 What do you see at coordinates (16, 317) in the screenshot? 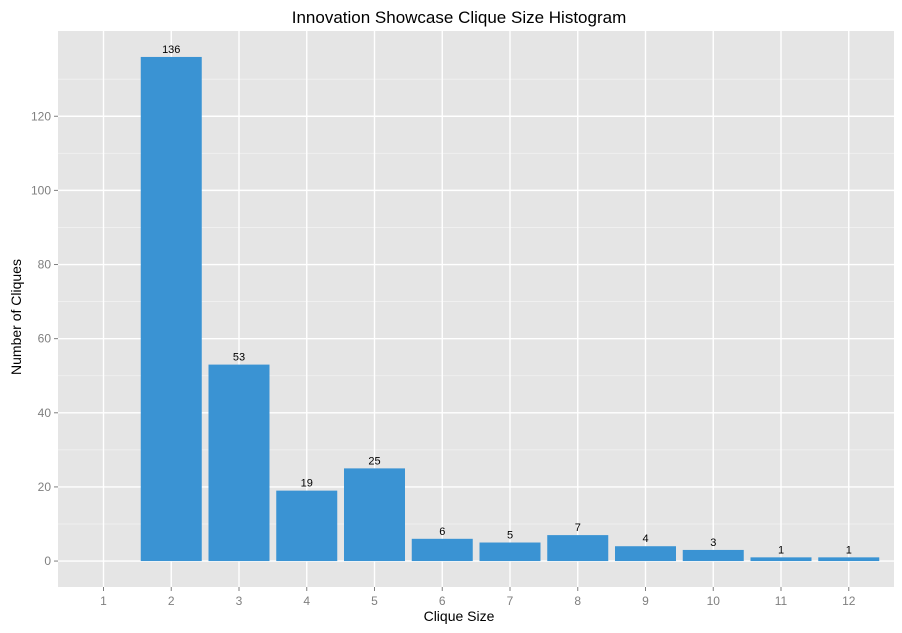
I see `y-axis-title: Number of Cliques` at bounding box center [16, 317].